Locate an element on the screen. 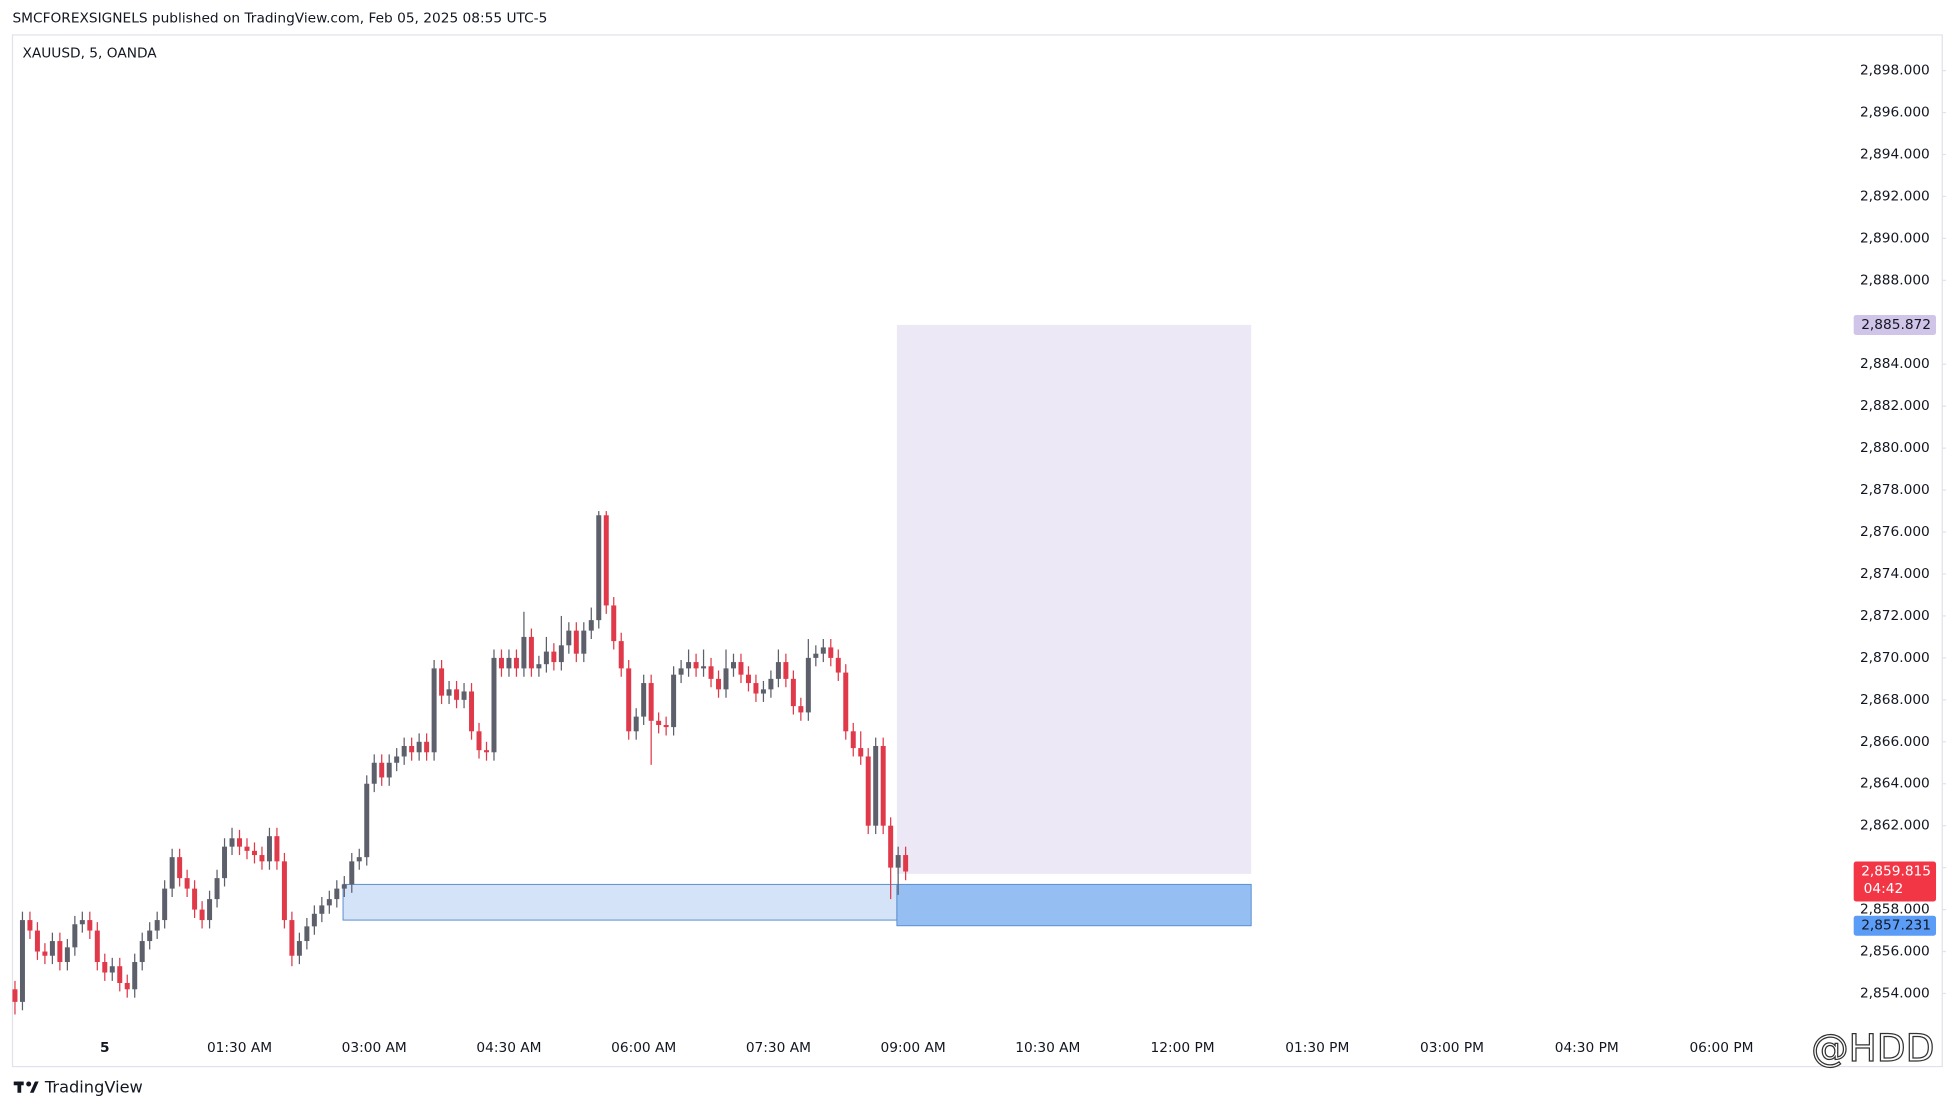 This screenshot has height=1104, width=1946. symbol: XAUUSD, 5, OANDA is located at coordinates (89, 54).